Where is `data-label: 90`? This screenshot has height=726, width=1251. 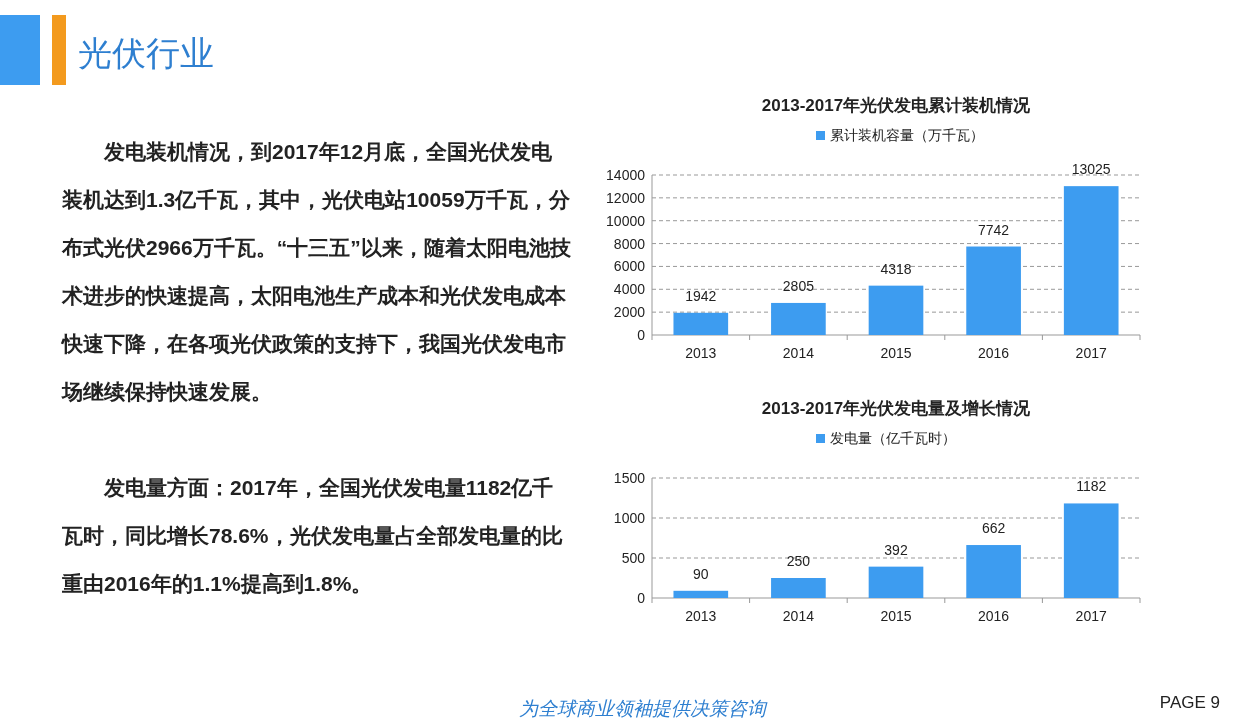
data-label: 90 is located at coordinates (701, 573).